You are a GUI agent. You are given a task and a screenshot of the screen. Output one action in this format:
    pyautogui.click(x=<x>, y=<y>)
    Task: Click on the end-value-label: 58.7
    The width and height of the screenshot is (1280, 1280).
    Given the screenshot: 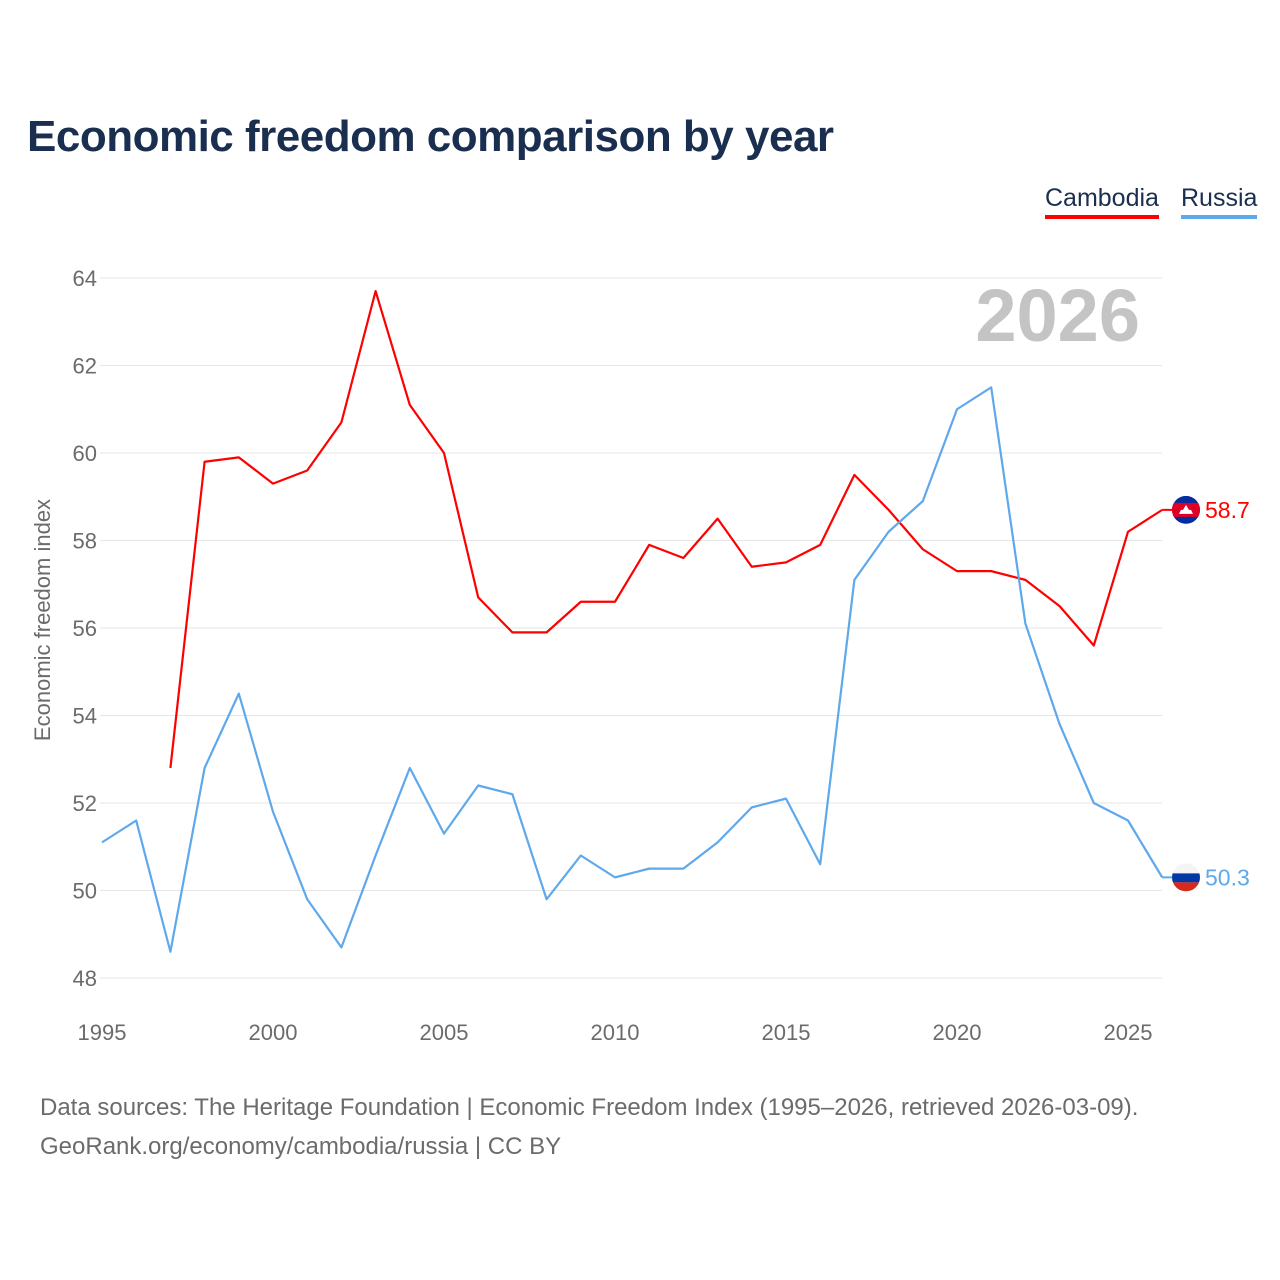 What is the action you would take?
    pyautogui.click(x=1227, y=510)
    